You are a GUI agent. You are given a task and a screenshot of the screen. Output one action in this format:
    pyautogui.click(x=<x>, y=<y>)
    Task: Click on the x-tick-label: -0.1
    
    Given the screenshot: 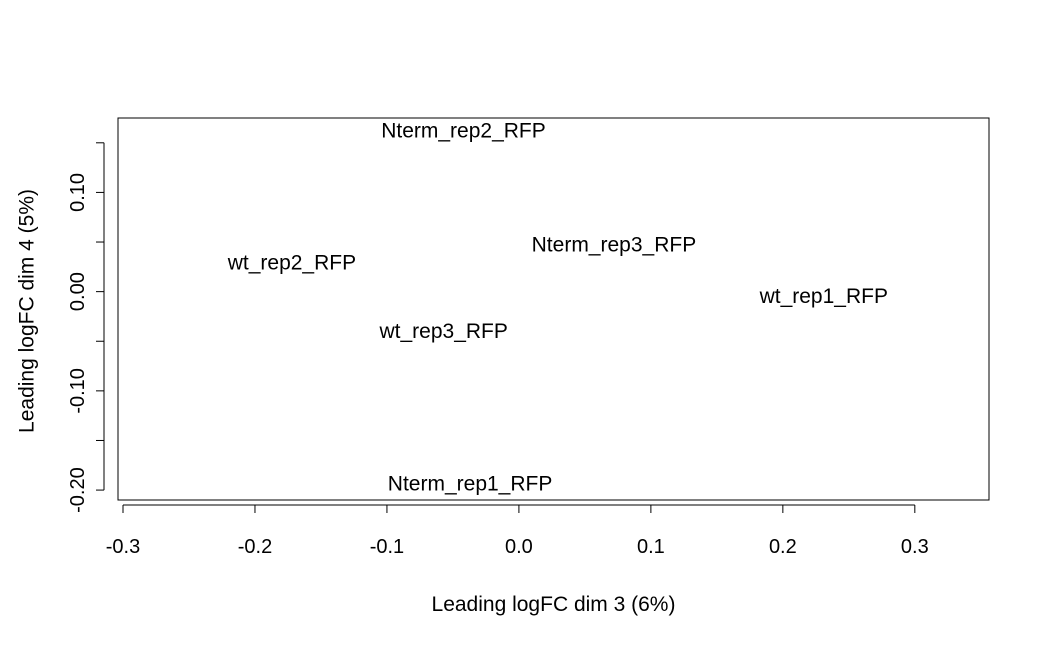 What is the action you would take?
    pyautogui.click(x=387, y=547)
    